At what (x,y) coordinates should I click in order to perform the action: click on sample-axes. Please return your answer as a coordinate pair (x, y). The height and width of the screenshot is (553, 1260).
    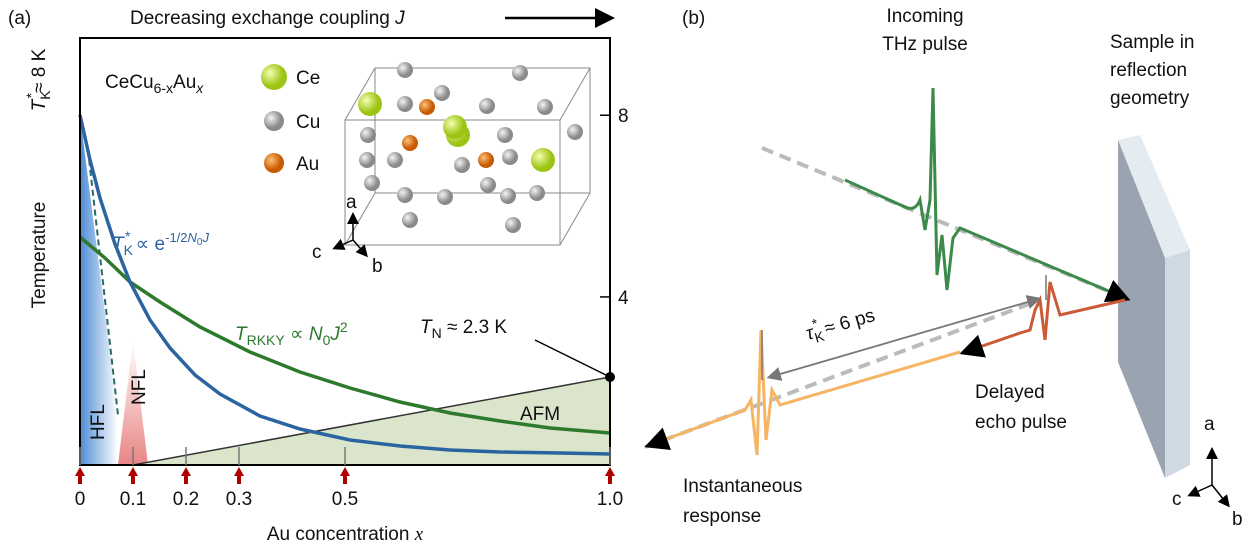
    Looking at the image, I should click on (1208, 477).